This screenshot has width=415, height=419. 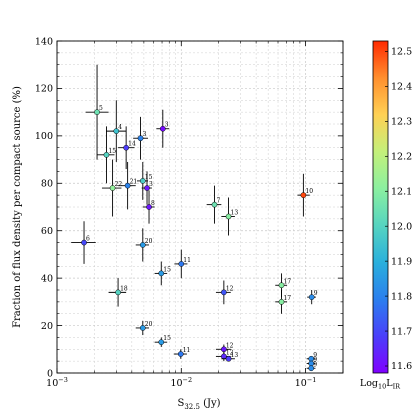 What do you see at coordinates (57, 382) in the screenshot?
I see `x-tick-label: 10⁻³` at bounding box center [57, 382].